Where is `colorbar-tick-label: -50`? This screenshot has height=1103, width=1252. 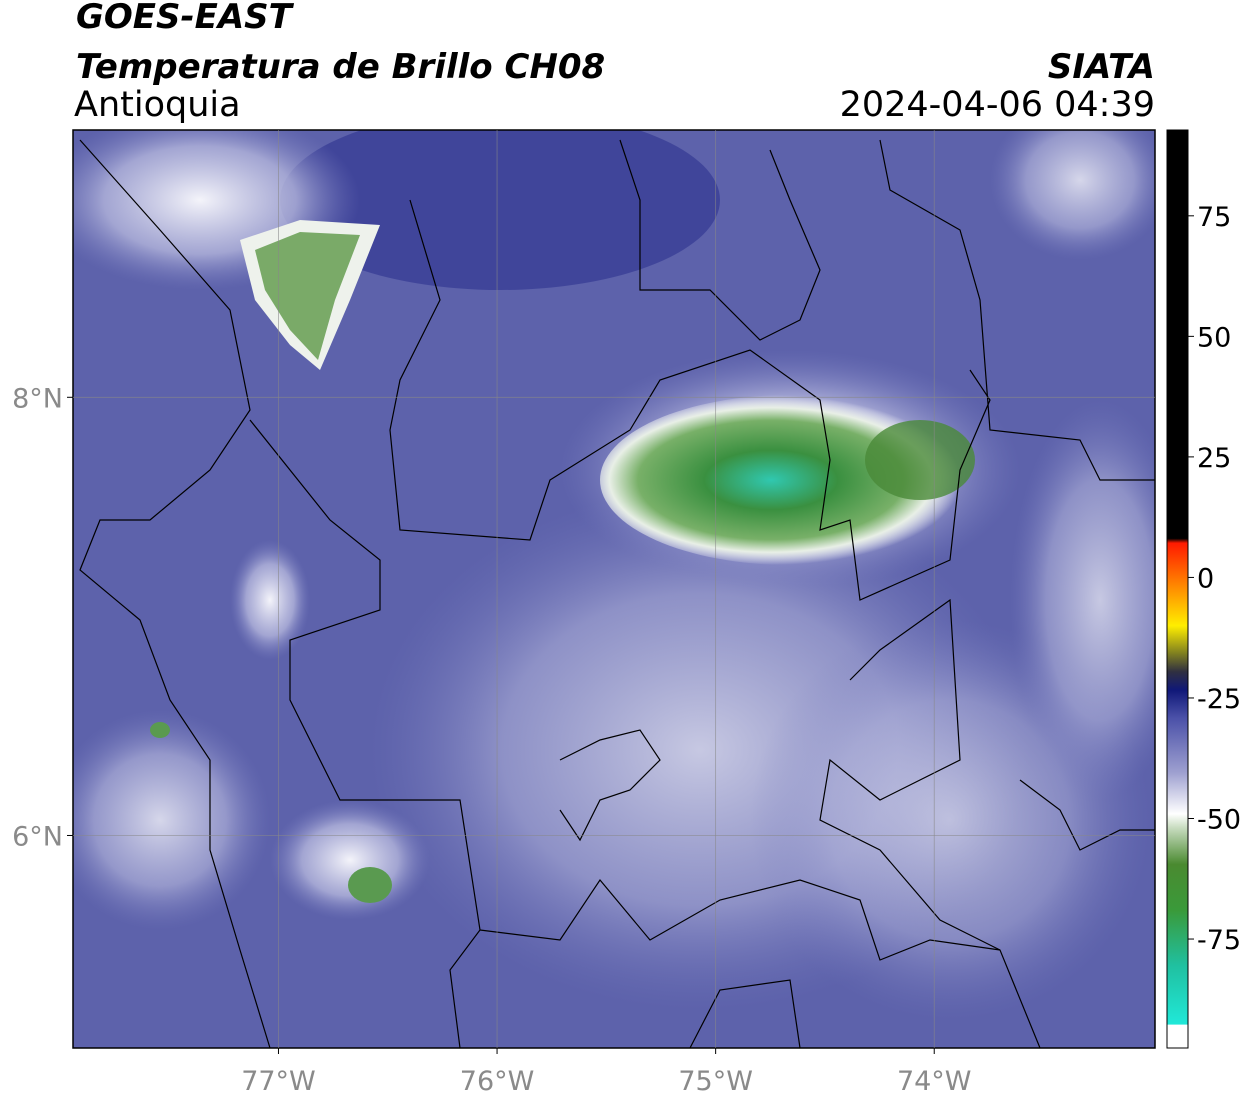
colorbar-tick-label: -50 is located at coordinates (1219, 820).